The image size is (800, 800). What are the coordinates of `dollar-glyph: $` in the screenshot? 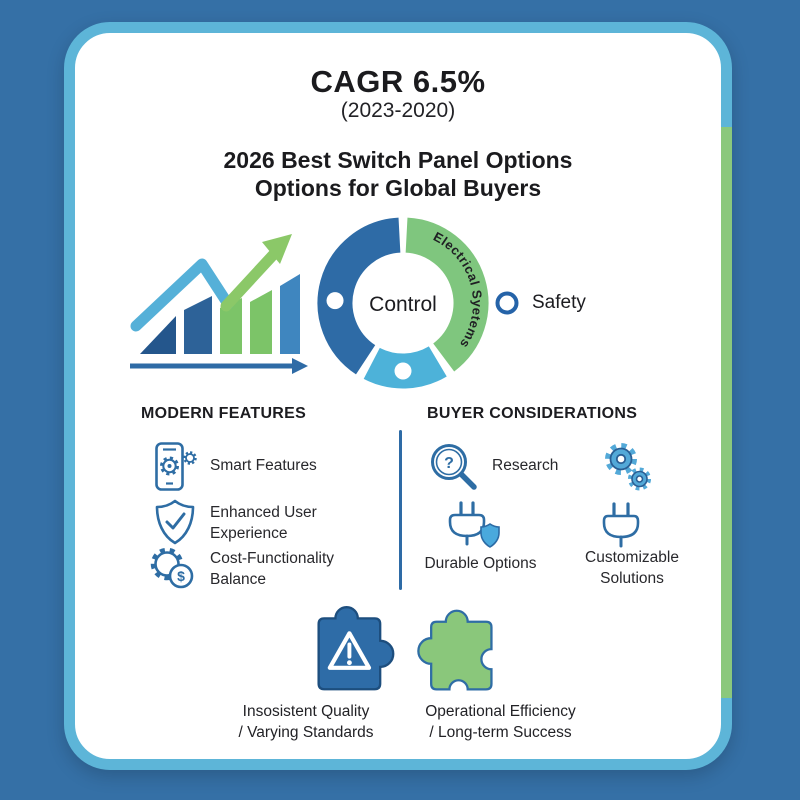 It's located at (181, 576).